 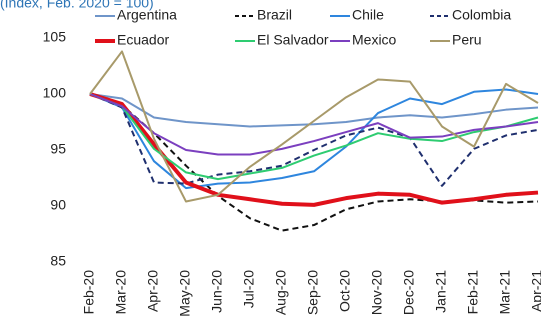 What do you see at coordinates (345, 291) in the screenshot?
I see `x-tick-label: Oct-20` at bounding box center [345, 291].